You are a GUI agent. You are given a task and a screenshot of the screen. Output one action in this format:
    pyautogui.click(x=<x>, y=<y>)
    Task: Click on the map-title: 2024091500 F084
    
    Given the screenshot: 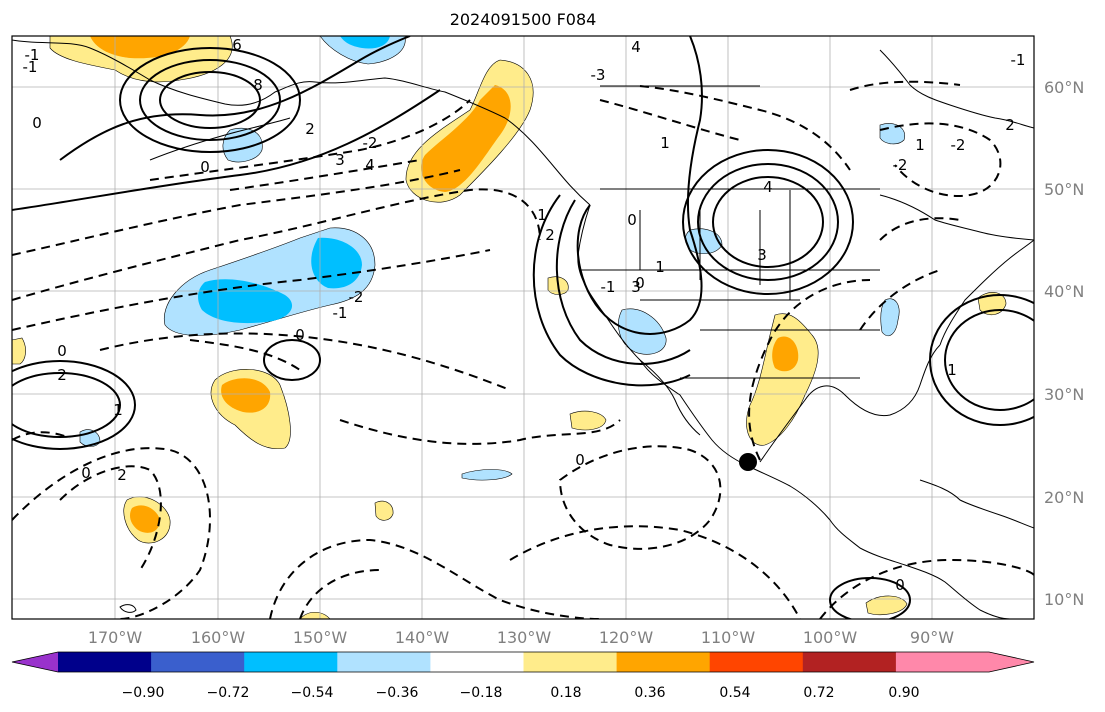 What is the action you would take?
    pyautogui.click(x=523, y=19)
    